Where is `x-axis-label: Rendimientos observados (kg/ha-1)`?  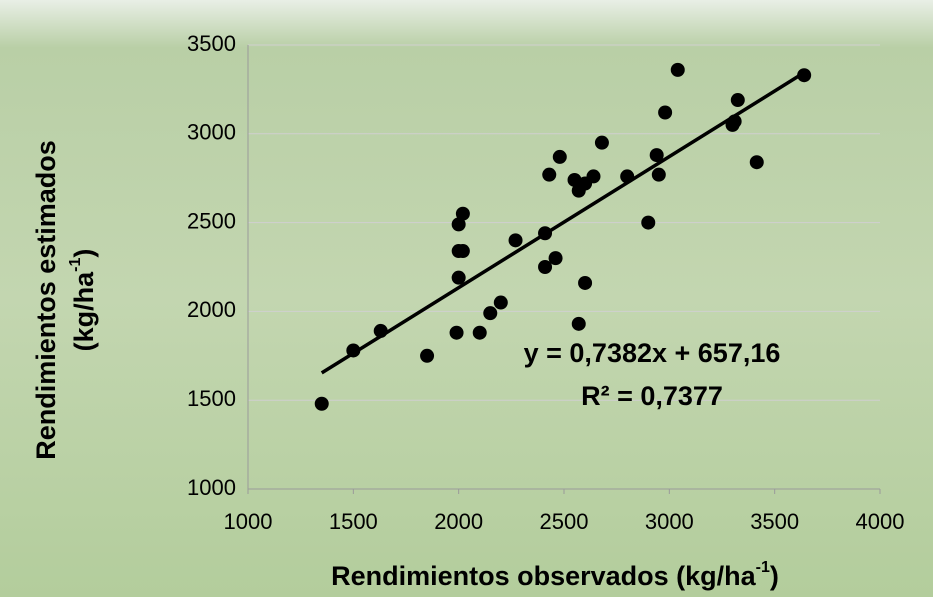 x-axis-label: Rendimientos observados (kg/ha-1) is located at coordinates (555, 575).